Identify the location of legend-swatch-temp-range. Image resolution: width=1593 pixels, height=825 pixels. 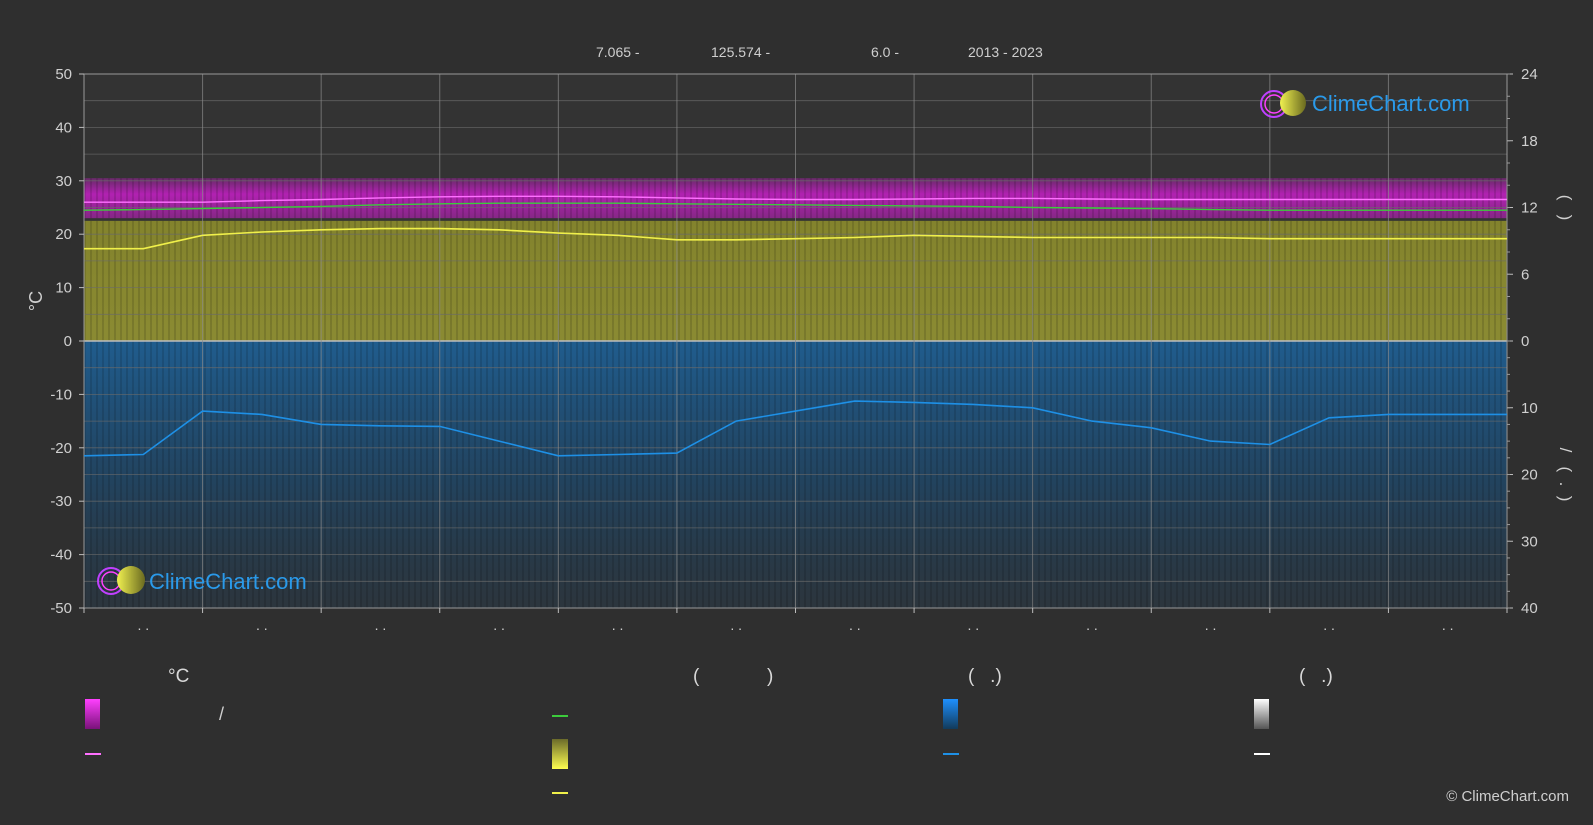
(92, 714).